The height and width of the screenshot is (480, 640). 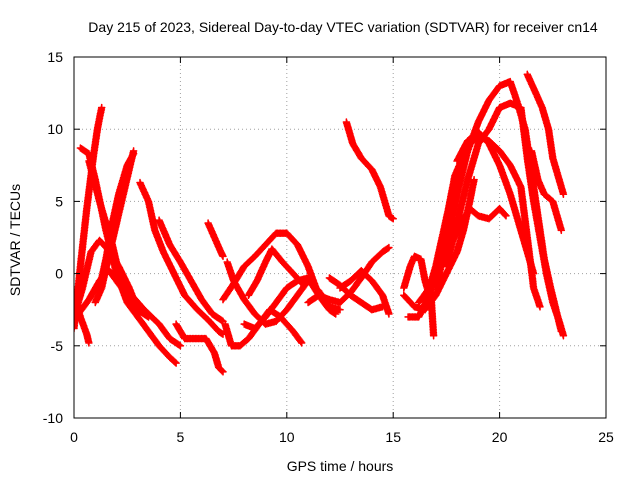 I want to click on y-axis-label: SDTVAR / TECUs, so click(x=15, y=240).